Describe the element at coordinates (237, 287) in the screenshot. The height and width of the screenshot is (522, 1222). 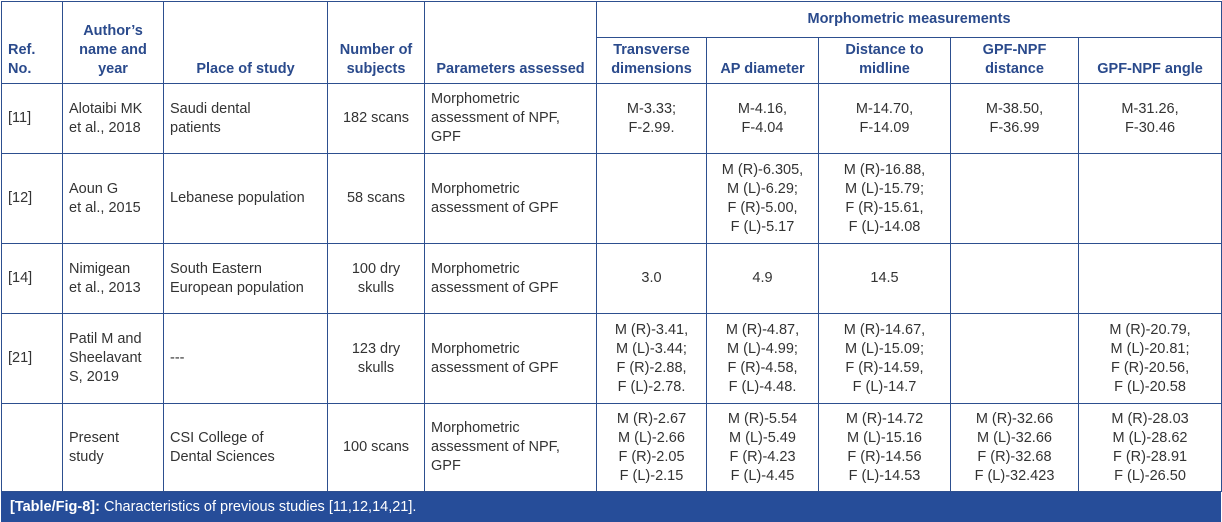
I see `cell-line: European population` at that location.